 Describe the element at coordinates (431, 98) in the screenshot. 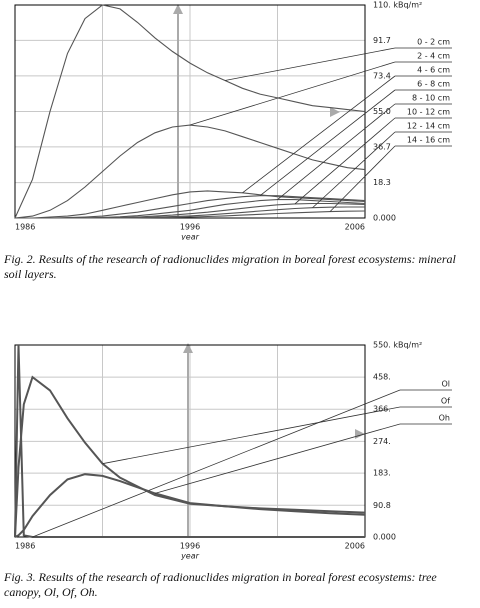

I see `legend-label: 8 - 10 cm` at that location.